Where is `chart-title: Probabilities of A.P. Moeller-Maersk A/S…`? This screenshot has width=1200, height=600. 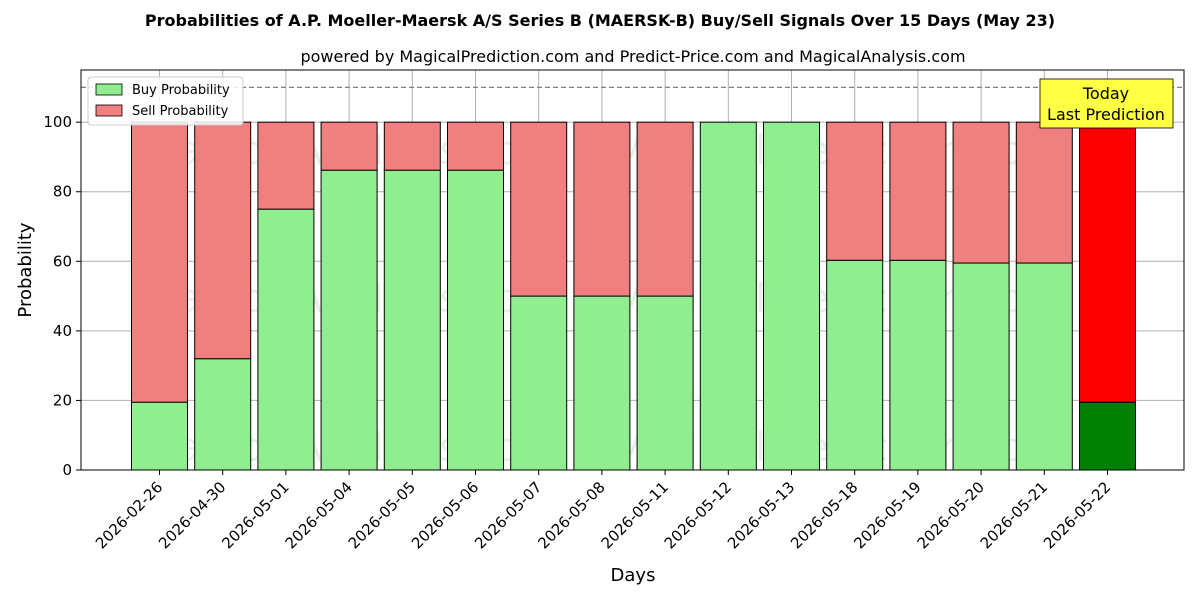 chart-title: Probabilities of A.P. Moeller-Maersk A/S… is located at coordinates (600, 20).